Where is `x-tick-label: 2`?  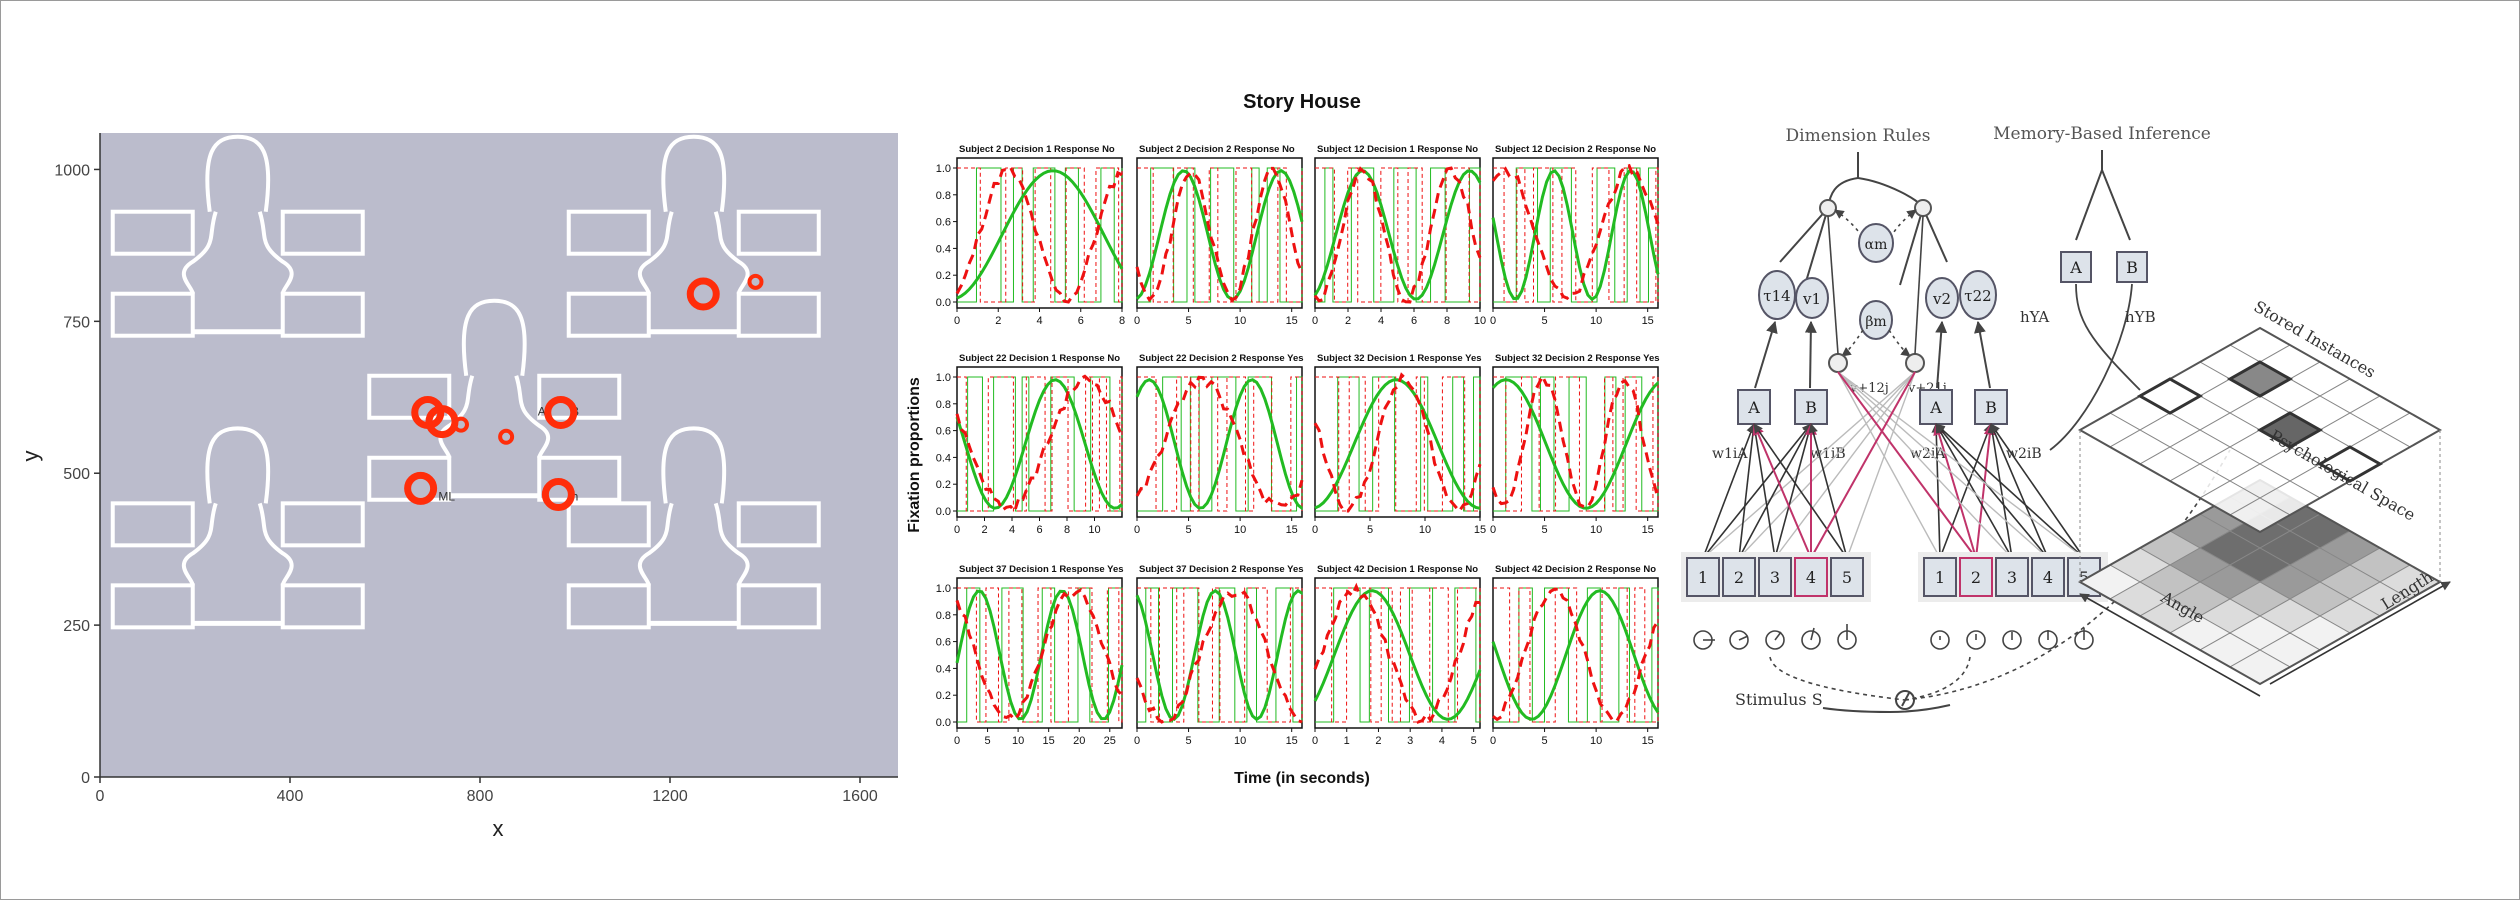
x-tick-label: 2 is located at coordinates (1348, 321).